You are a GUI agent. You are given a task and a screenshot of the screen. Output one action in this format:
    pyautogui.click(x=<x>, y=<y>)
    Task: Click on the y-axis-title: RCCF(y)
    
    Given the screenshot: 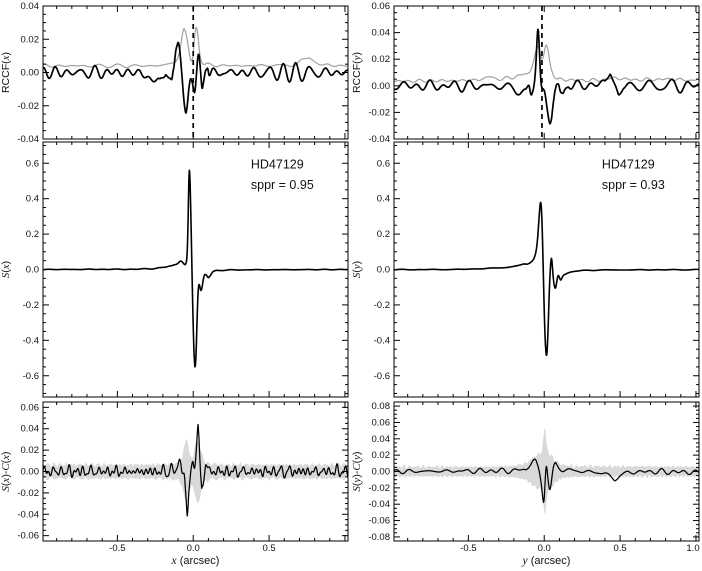 What is the action you would take?
    pyautogui.click(x=357, y=72)
    